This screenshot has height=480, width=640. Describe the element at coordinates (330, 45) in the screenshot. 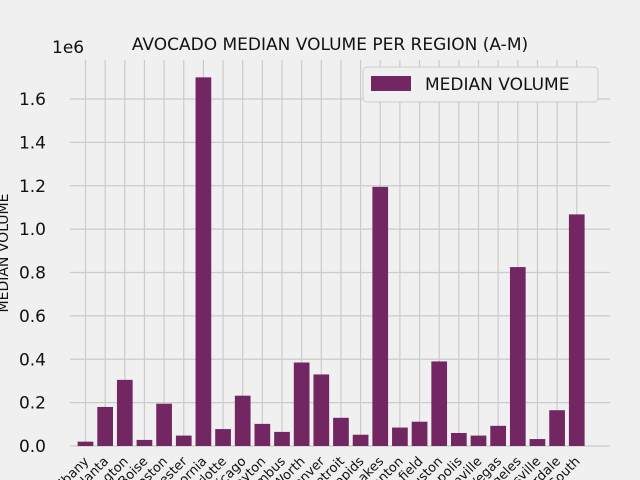

I see `chart-title: AVOCADO MEDIAN VOLUME PER REGION (A-M)` at that location.